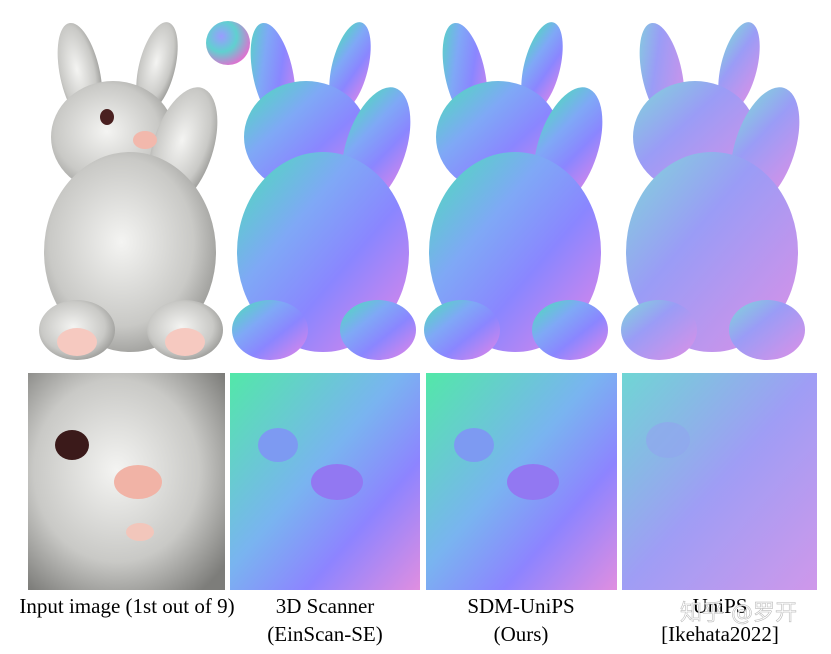 The width and height of the screenshot is (831, 654). I want to click on scanner-normal, so click(328, 189).